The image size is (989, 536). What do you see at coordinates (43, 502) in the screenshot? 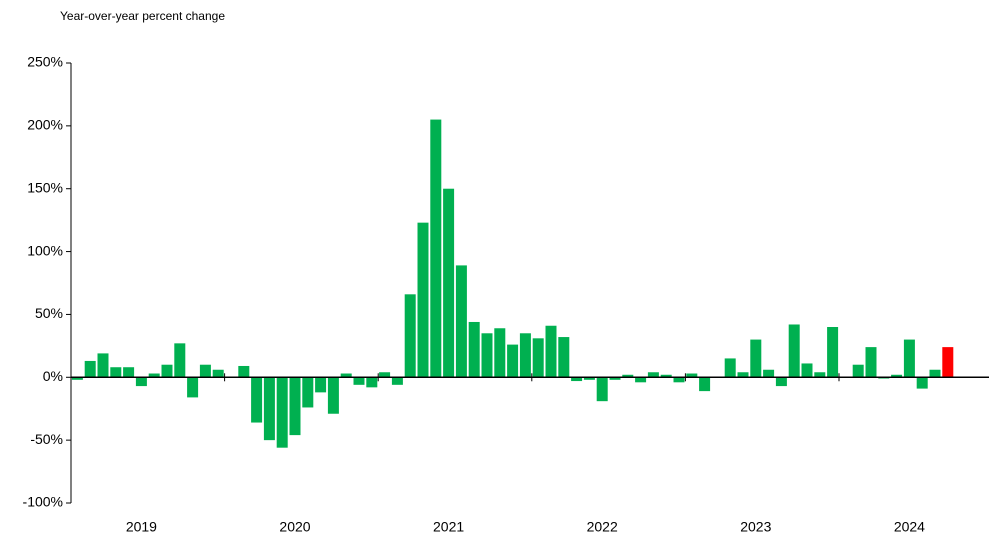
I see `y-tick-label: -100%` at bounding box center [43, 502].